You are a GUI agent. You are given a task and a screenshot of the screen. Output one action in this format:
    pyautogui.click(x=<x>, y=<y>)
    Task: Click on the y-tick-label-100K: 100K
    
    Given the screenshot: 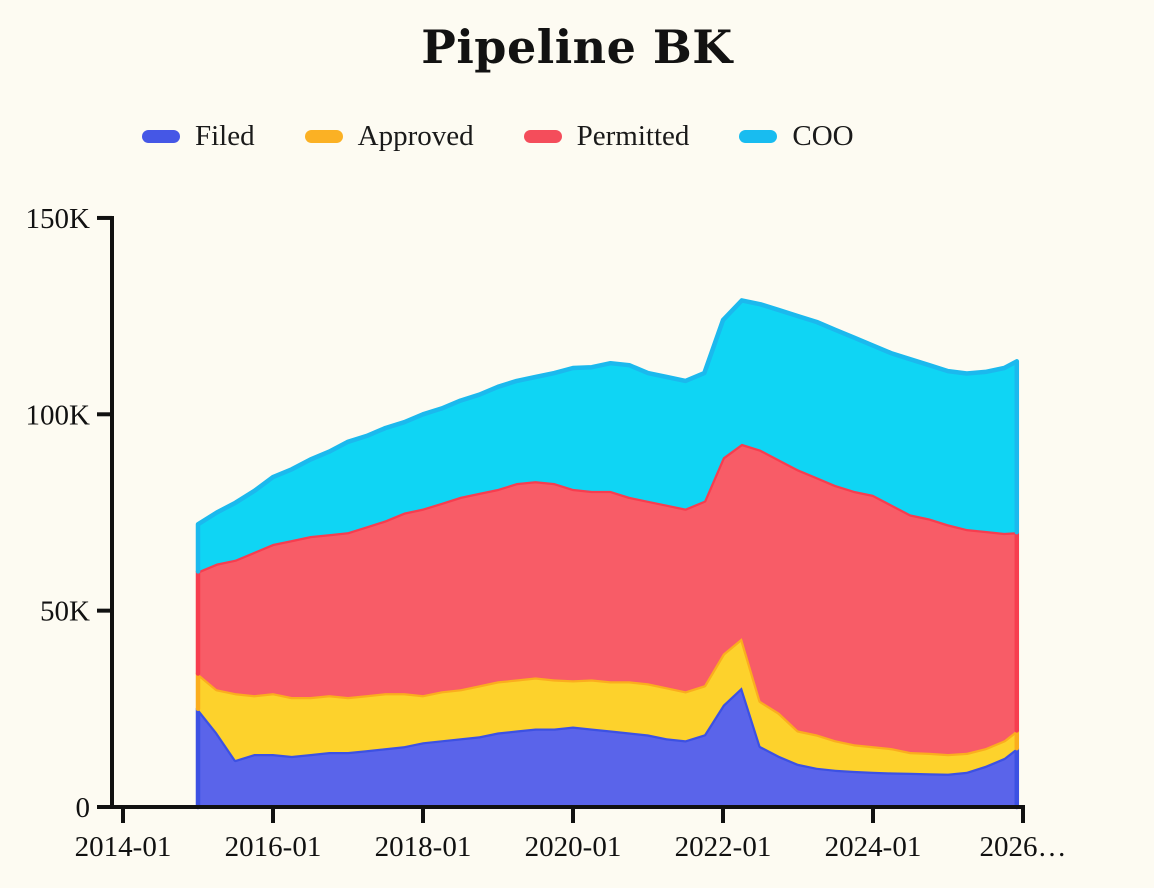 What is the action you would take?
    pyautogui.click(x=58, y=415)
    